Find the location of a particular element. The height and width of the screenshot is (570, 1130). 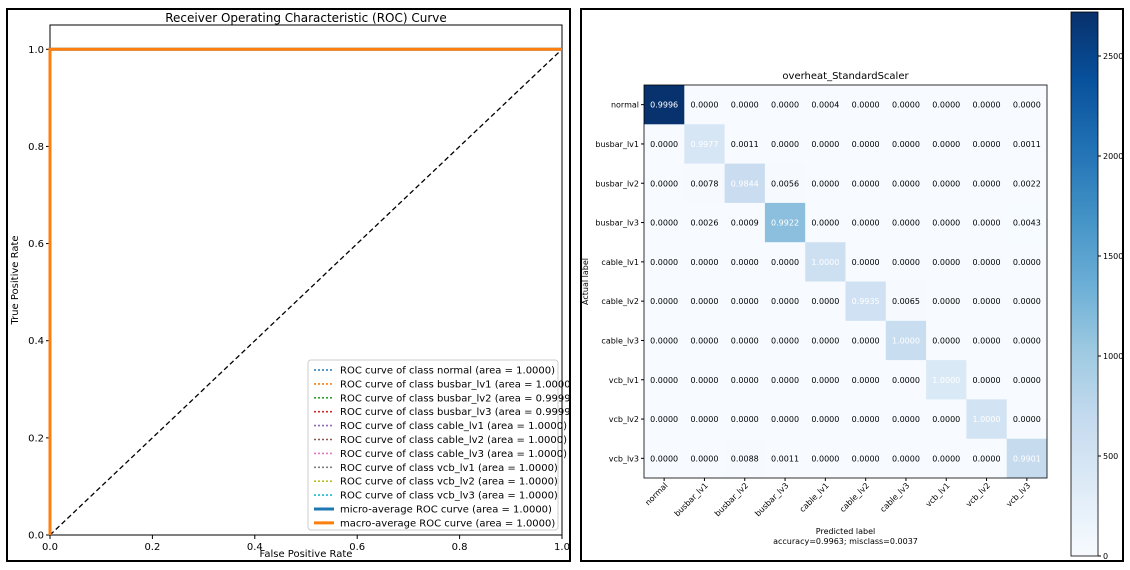

cm-title: overheat_StandardScaler is located at coordinates (845, 76).